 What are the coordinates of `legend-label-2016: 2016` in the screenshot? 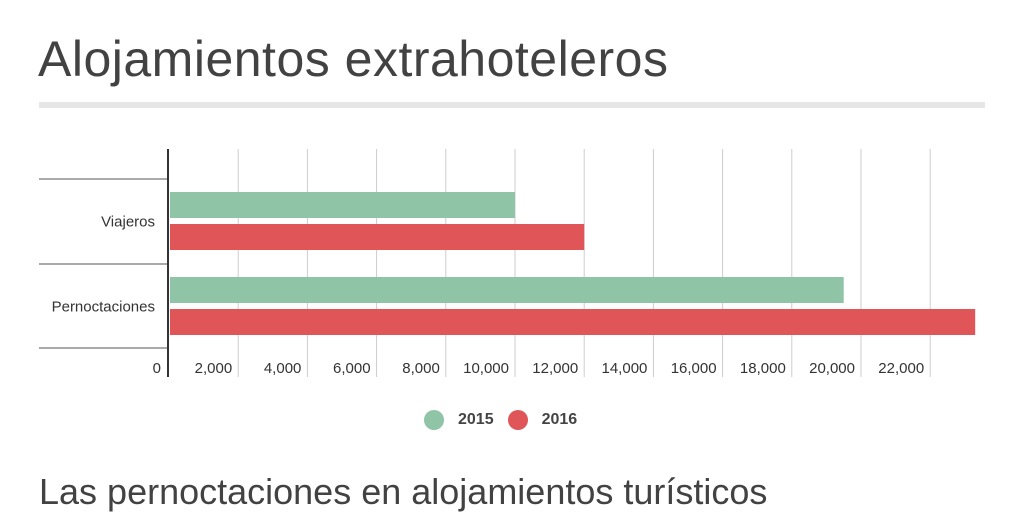 It's located at (559, 419).